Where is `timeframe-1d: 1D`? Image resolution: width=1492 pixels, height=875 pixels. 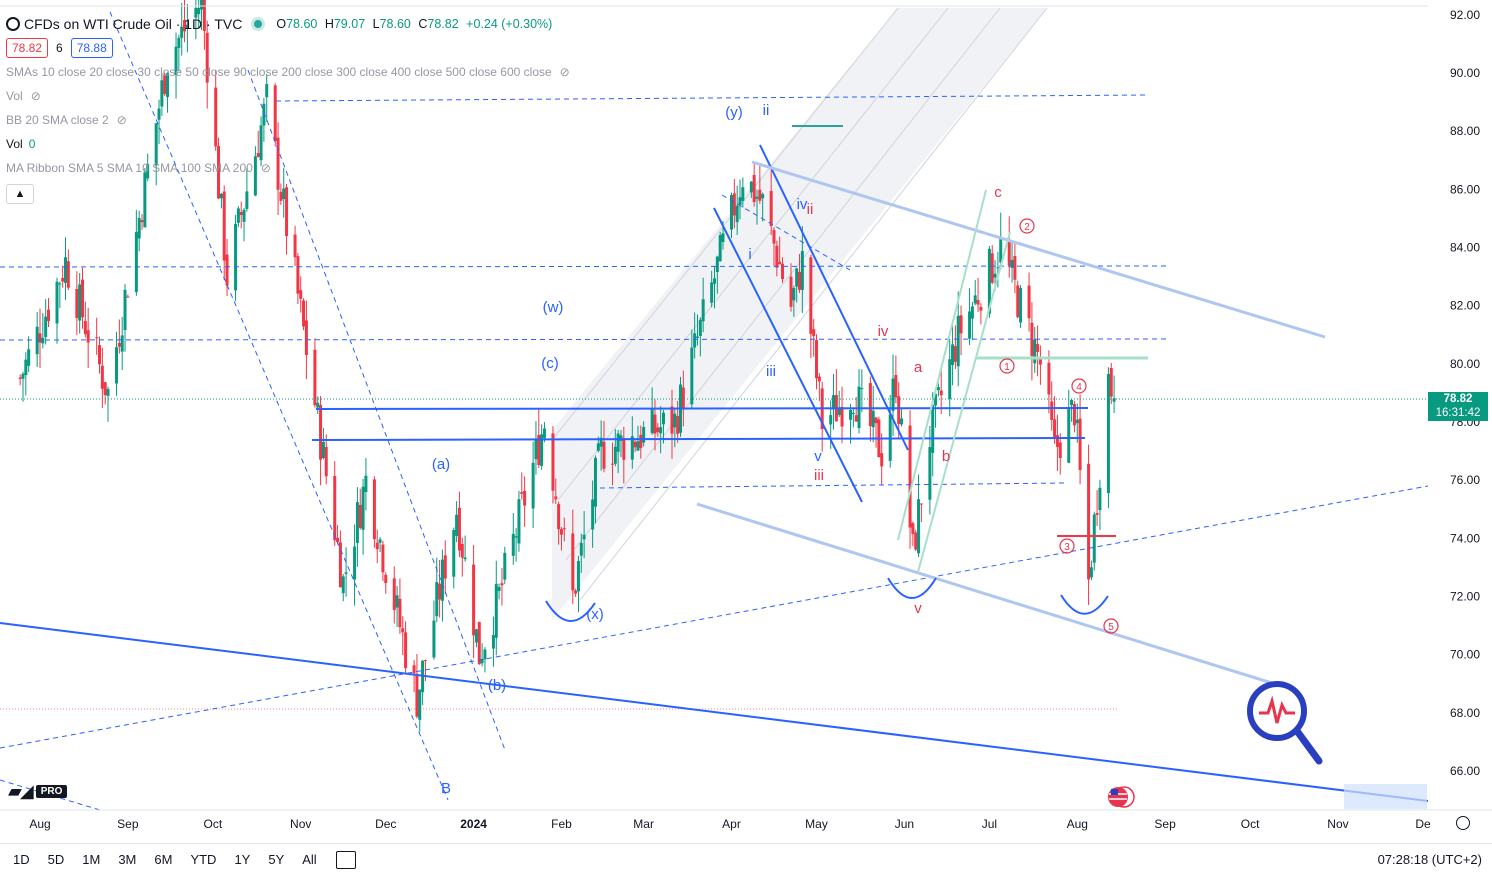 timeframe-1d: 1D is located at coordinates (21, 859).